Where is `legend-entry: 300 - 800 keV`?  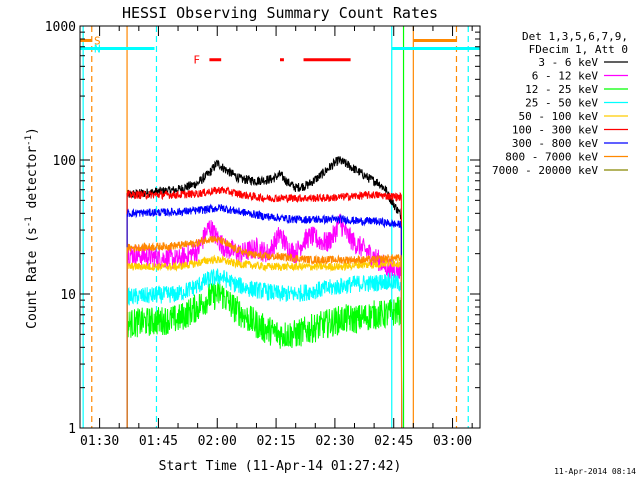
legend-entry: 300 - 800 keV is located at coordinates (555, 143).